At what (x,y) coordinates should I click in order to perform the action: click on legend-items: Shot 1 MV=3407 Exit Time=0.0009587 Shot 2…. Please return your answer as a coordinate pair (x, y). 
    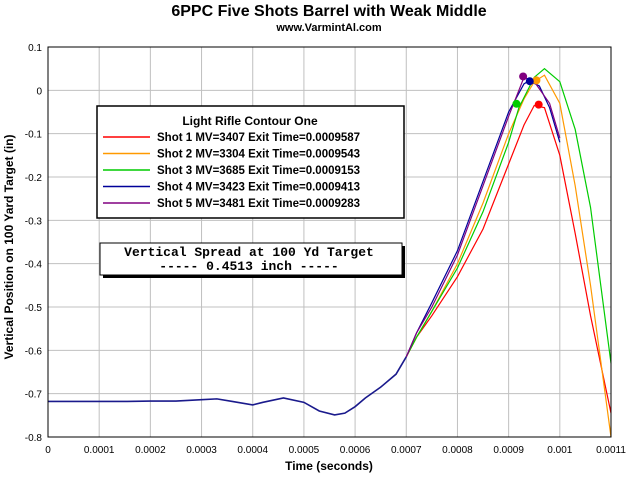
    Looking at the image, I should click on (231, 171).